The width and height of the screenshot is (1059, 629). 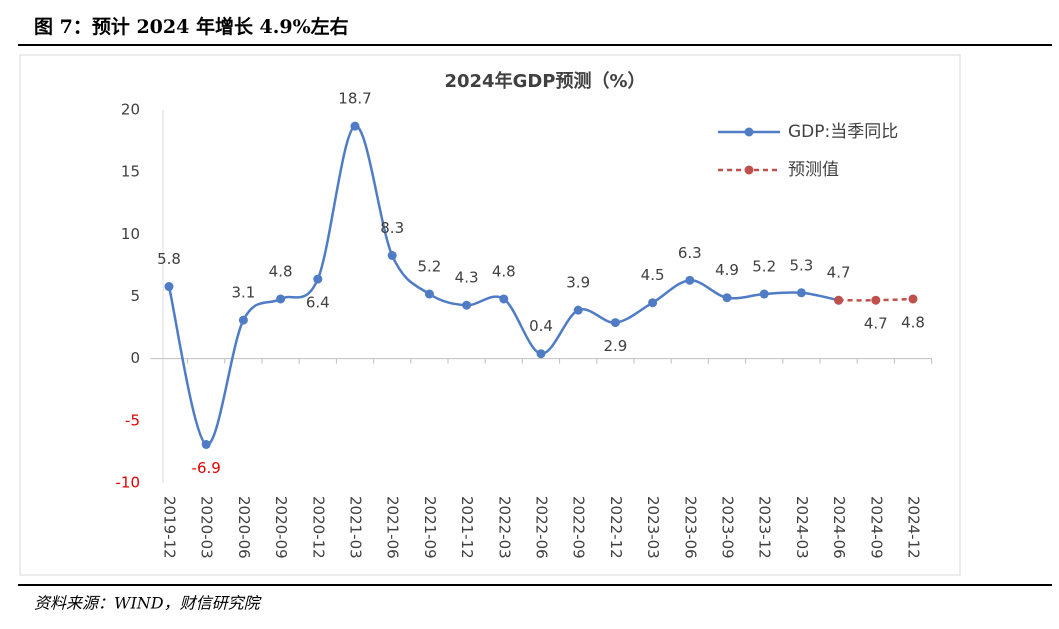 I want to click on x-tick-label: 2021-09, so click(x=430, y=527).